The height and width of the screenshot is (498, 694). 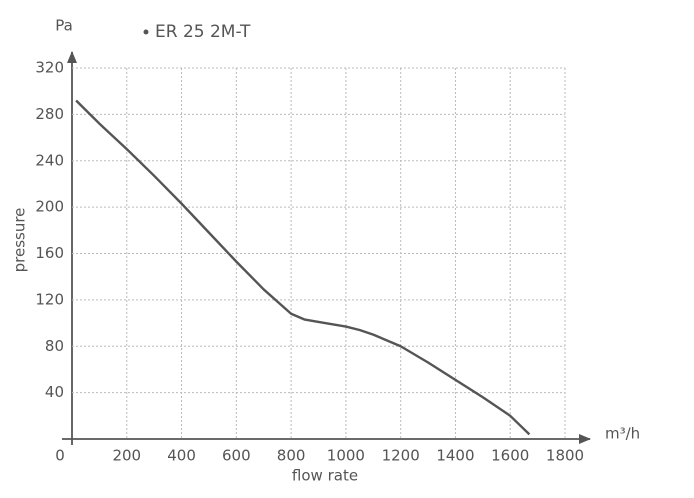 What do you see at coordinates (54, 346) in the screenshot?
I see `y-tick-label: 80` at bounding box center [54, 346].